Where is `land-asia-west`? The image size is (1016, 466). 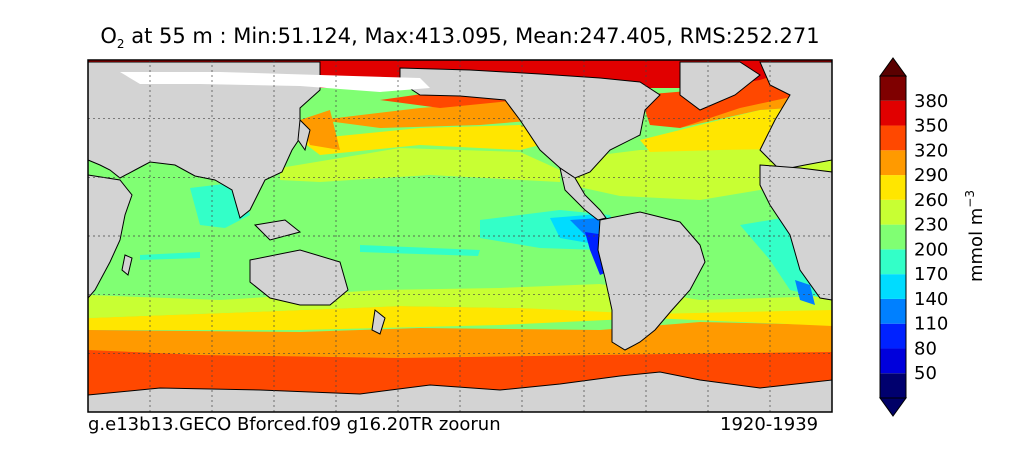 land-asia-west is located at coordinates (204, 140).